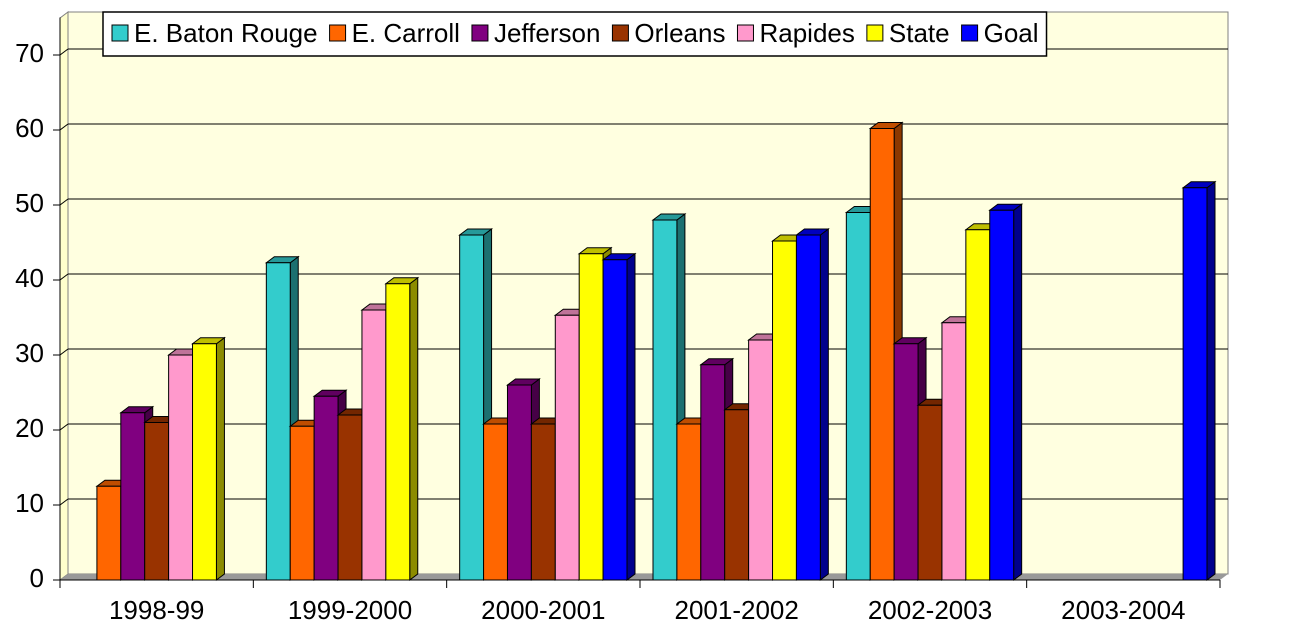 The image size is (1296, 633). I want to click on y-tick-label: 0, so click(37, 578).